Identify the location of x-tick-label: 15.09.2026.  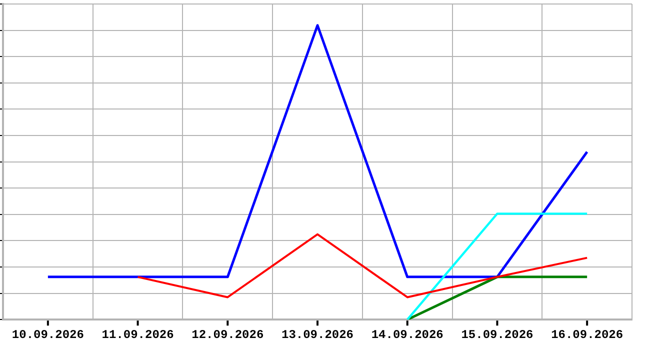
(497, 335).